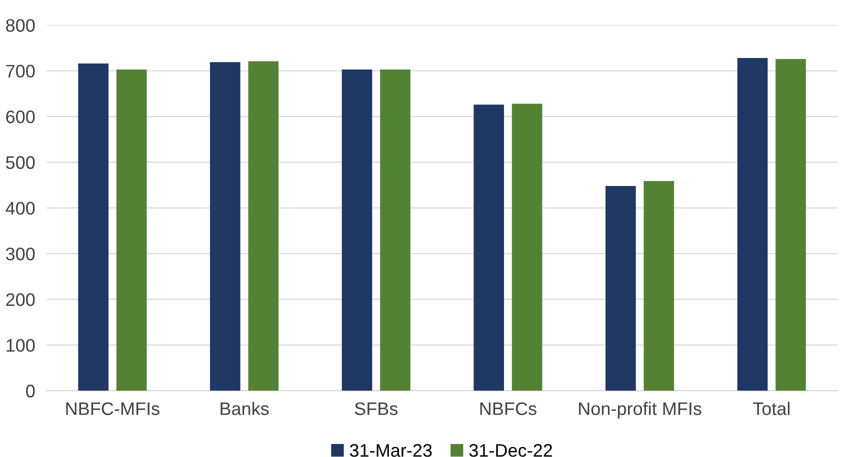  What do you see at coordinates (20, 71) in the screenshot?
I see `y-tick-label: 700` at bounding box center [20, 71].